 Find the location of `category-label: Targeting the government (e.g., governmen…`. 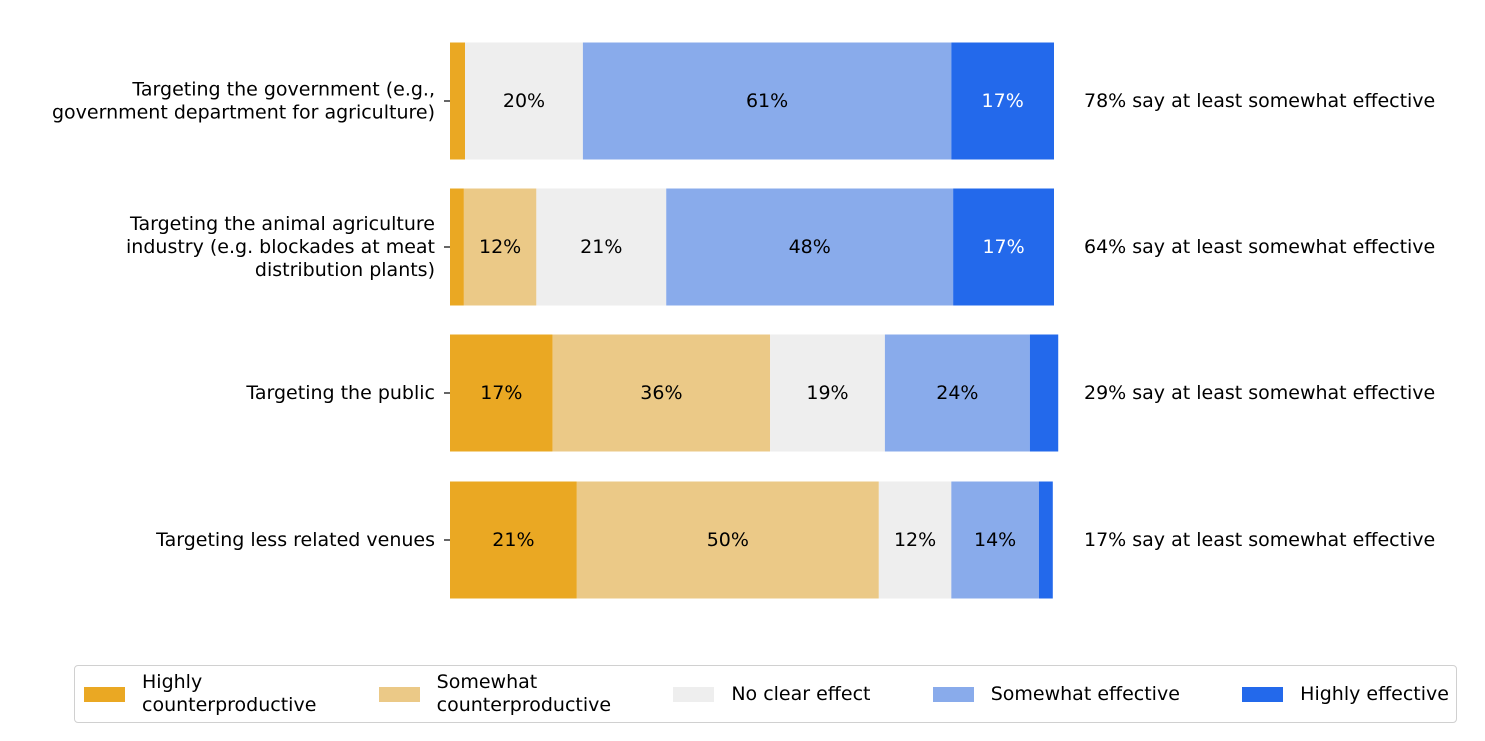

category-label: Targeting the government (e.g., governmen… is located at coordinates (243, 101).